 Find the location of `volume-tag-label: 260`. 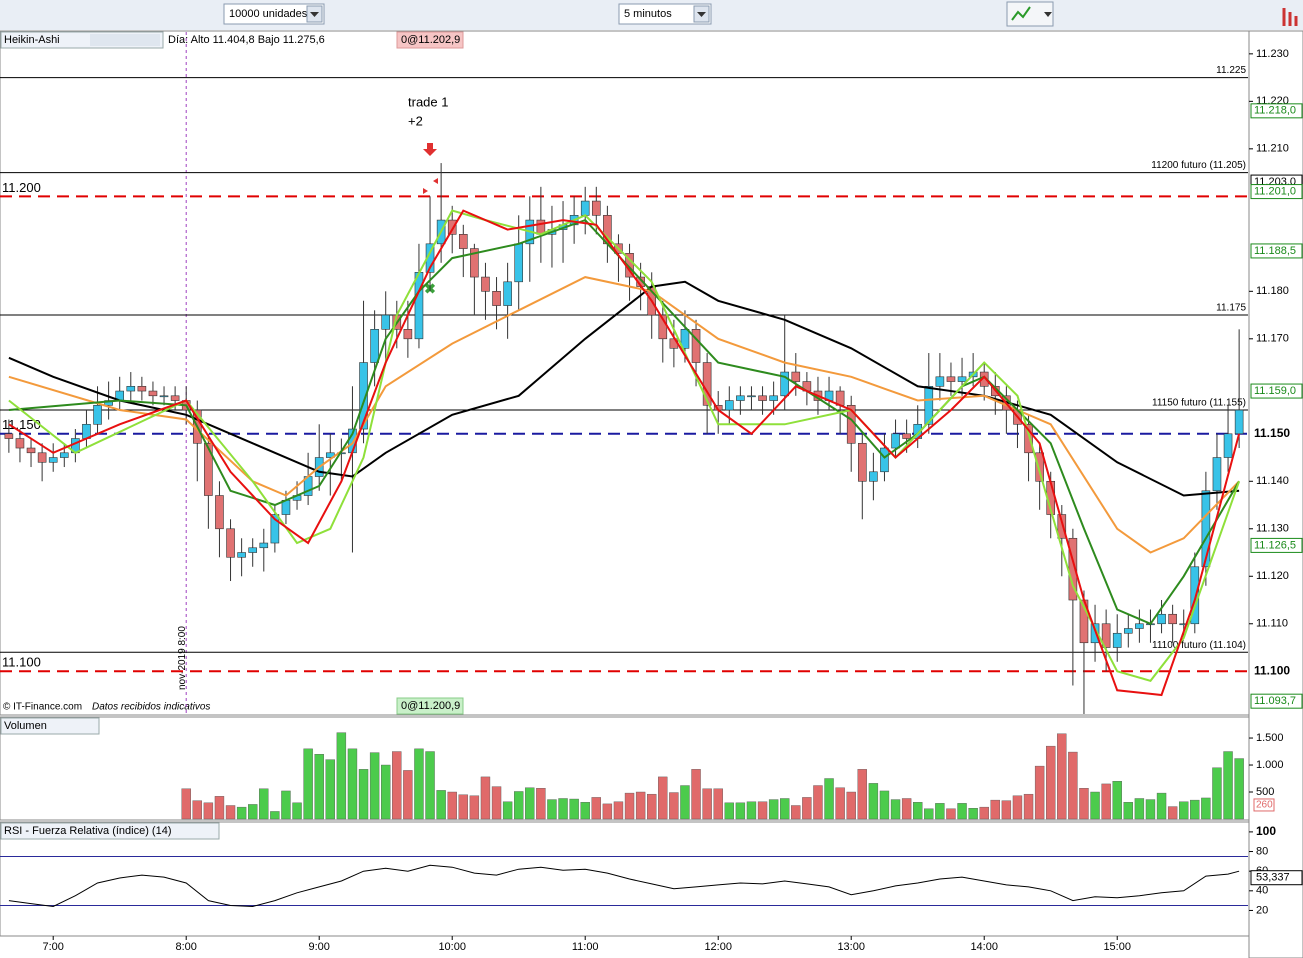

volume-tag-label: 260 is located at coordinates (1264, 805).